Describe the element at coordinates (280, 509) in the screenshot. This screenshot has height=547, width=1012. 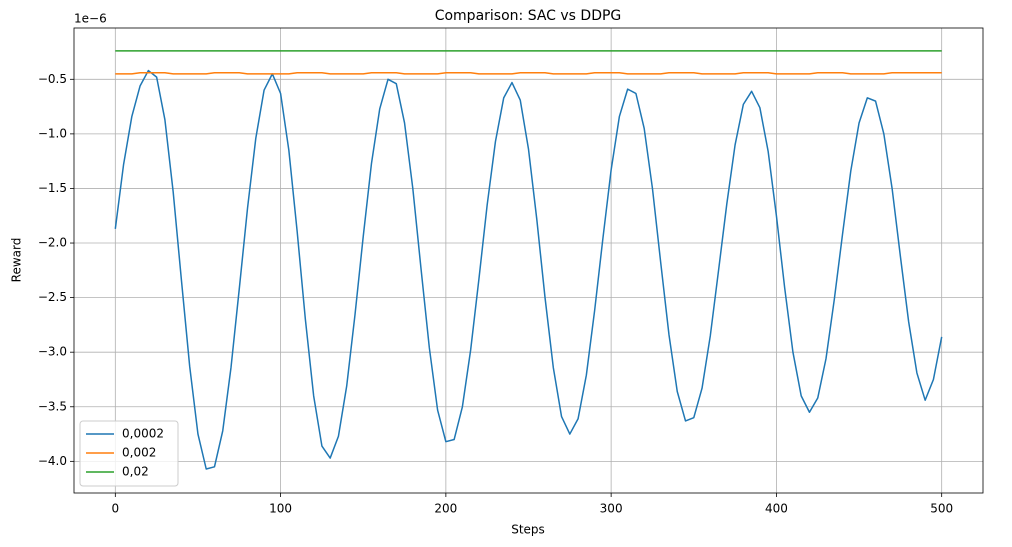
I see `x-tick-label: 100` at that location.